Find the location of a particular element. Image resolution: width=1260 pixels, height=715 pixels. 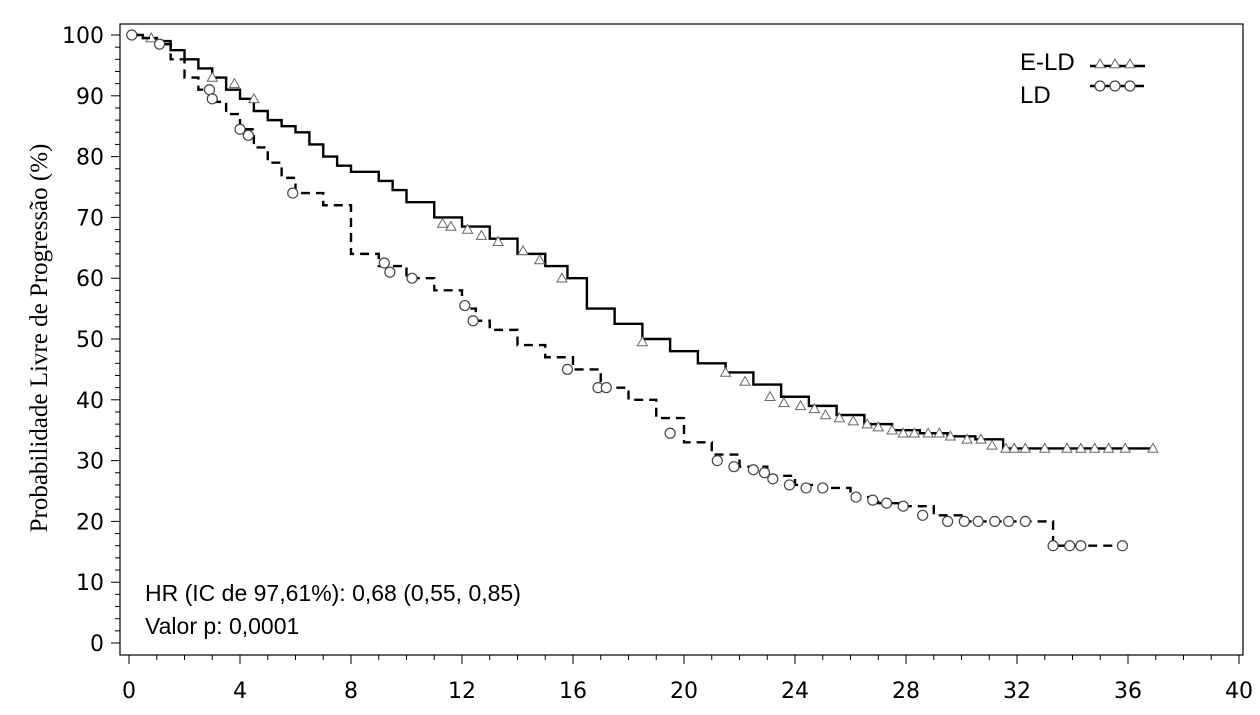

y-axis-label: Probabilidade Livre de Progressão (%) is located at coordinates (39, 338).